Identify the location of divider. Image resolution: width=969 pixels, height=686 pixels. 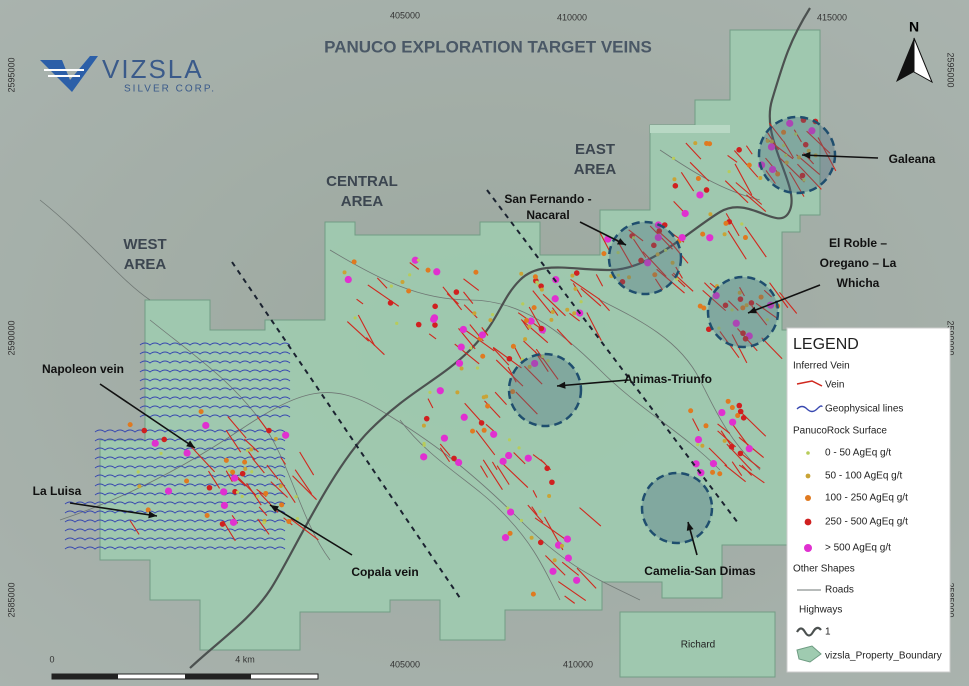
(346, 430).